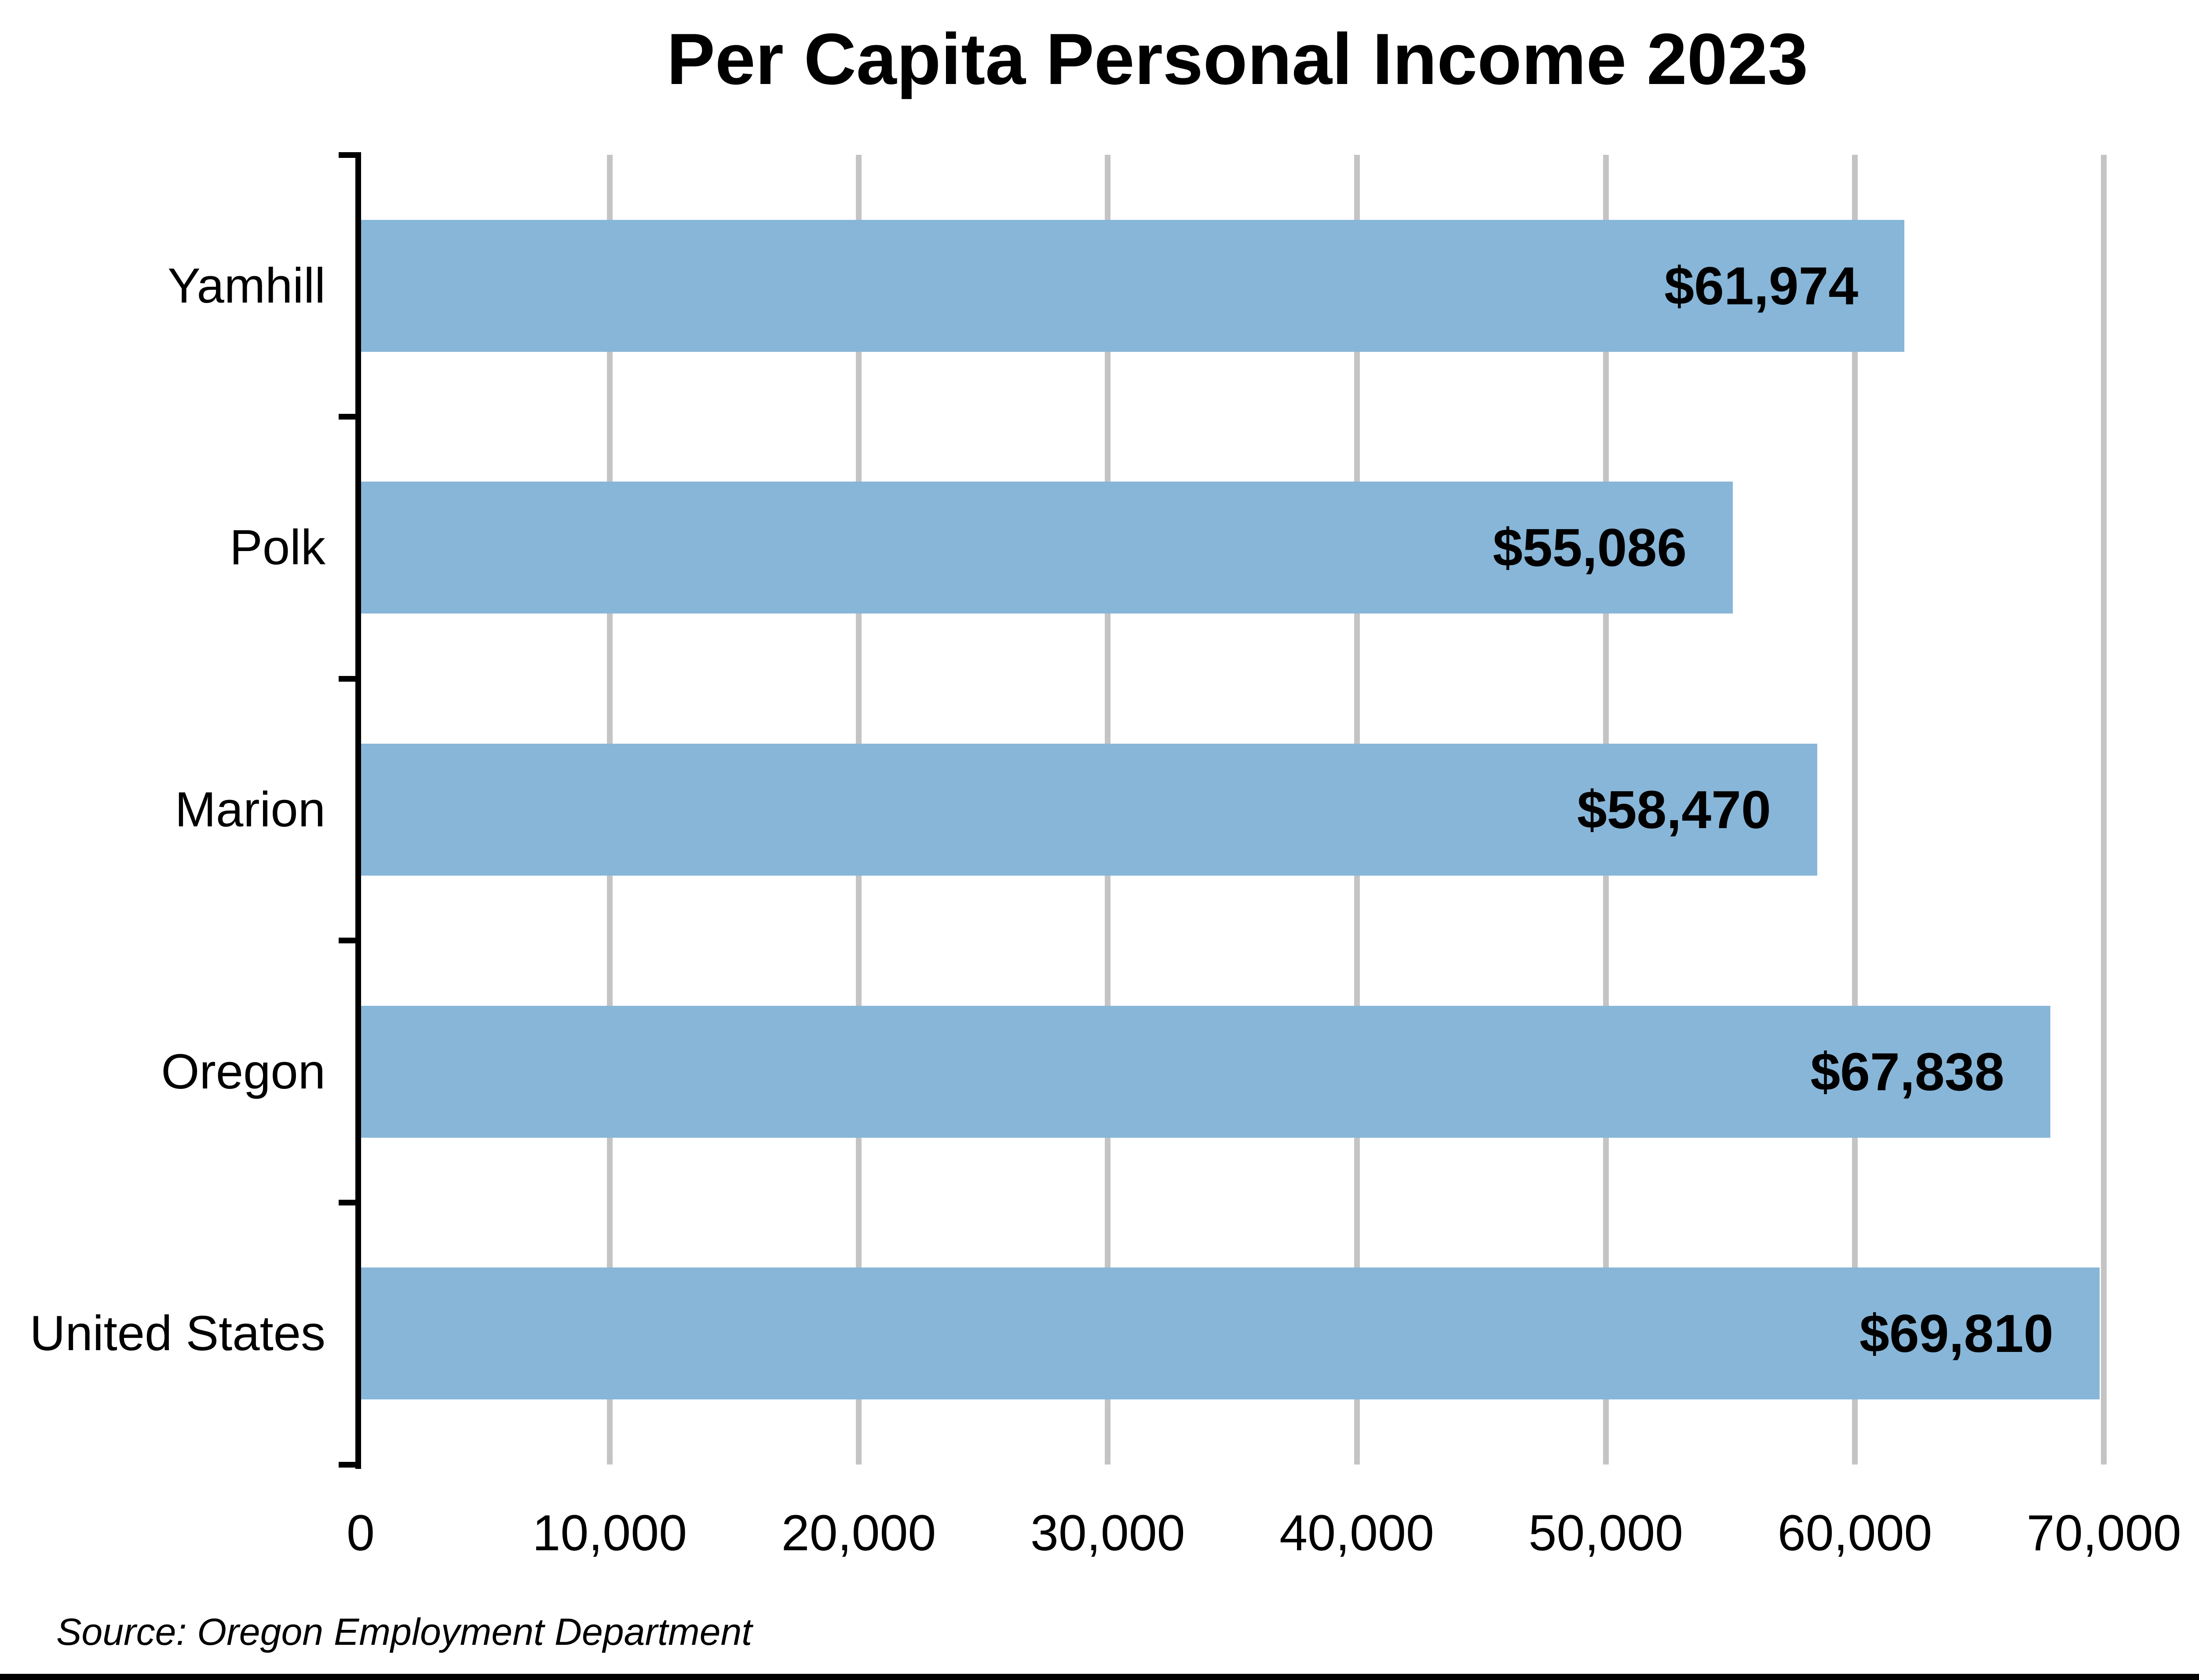 This screenshot has width=2199, height=1680. Describe the element at coordinates (1674, 810) in the screenshot. I see `bar-value-label: $58,470` at that location.